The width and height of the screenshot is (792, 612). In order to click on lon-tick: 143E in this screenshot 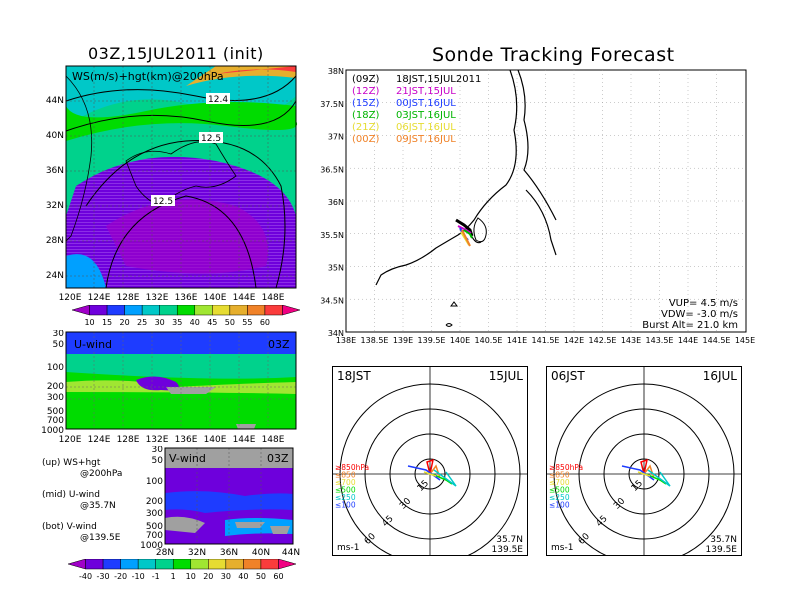, I will do `click(631, 340)`.